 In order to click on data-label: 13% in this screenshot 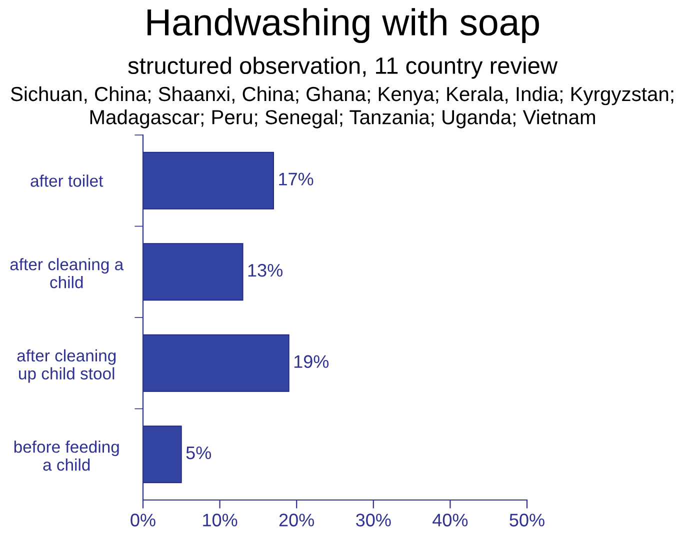, I will do `click(265, 270)`.